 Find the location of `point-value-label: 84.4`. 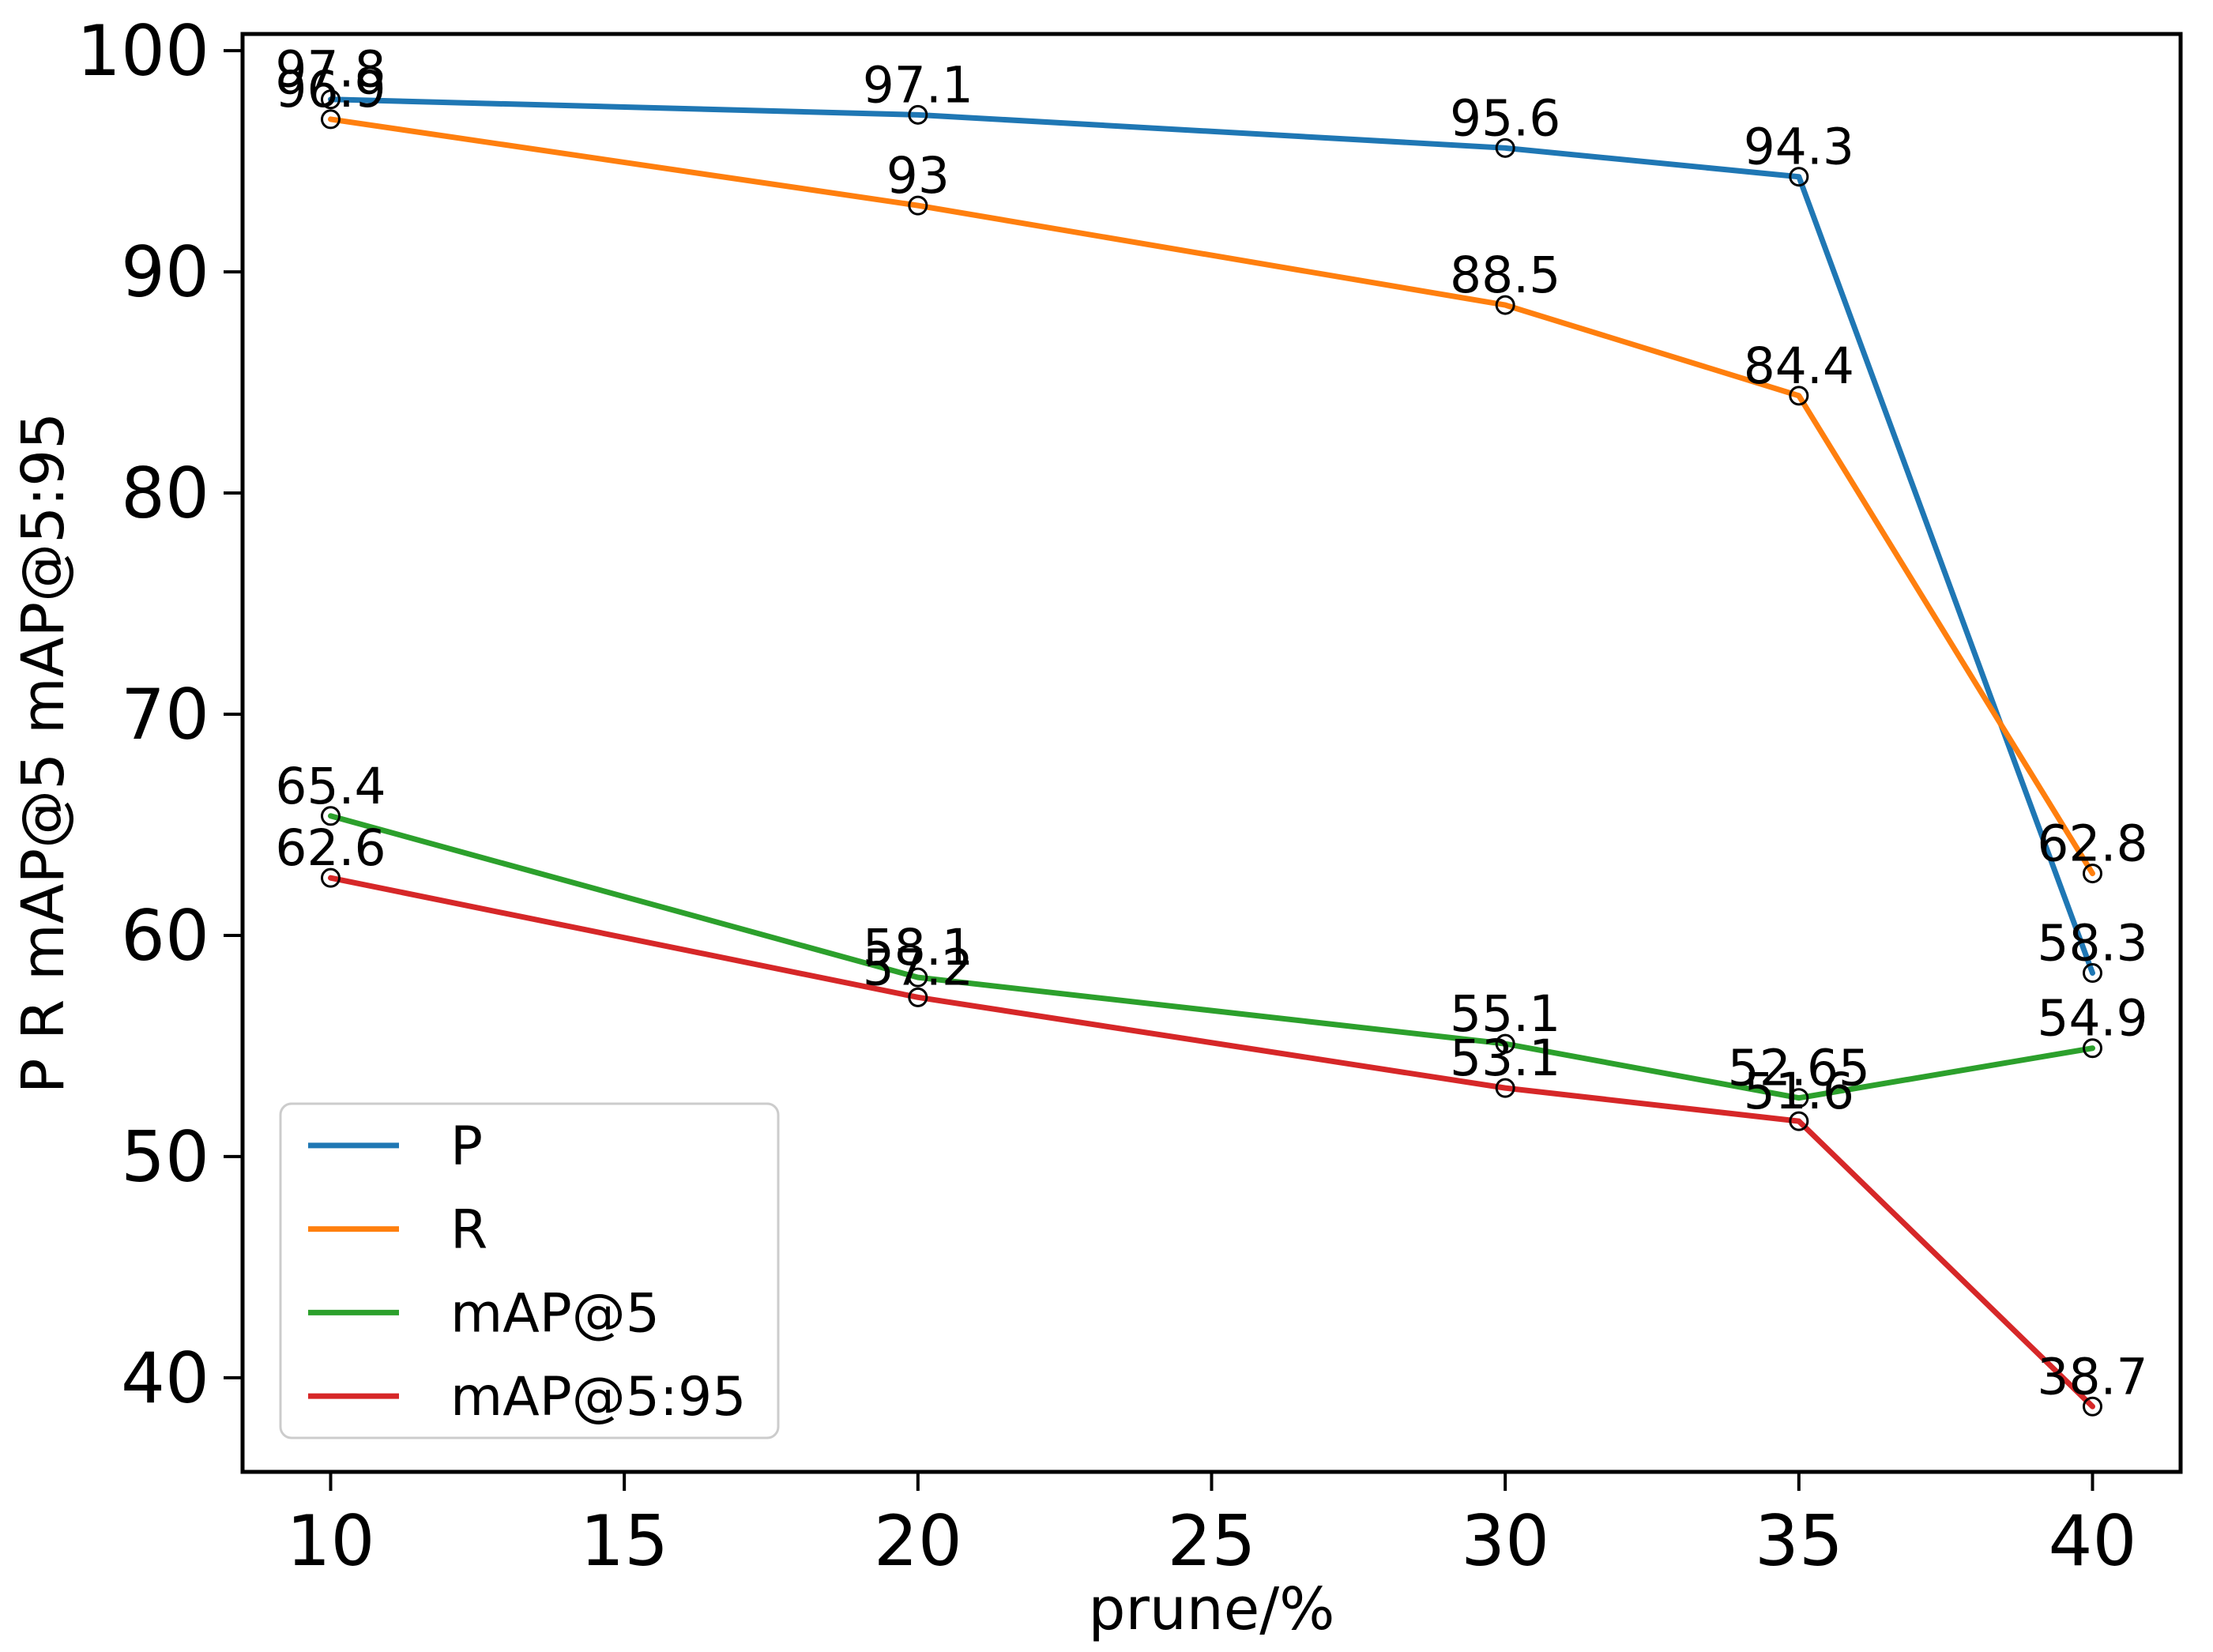

point-value-label: 84.4 is located at coordinates (1799, 366).